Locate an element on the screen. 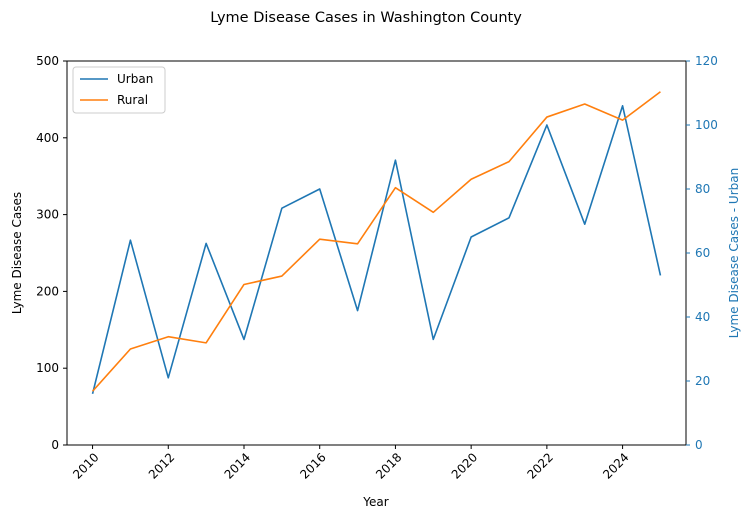 Image resolution: width=751 pixels, height=519 pixels. left-tick-label: 400 is located at coordinates (47, 138).